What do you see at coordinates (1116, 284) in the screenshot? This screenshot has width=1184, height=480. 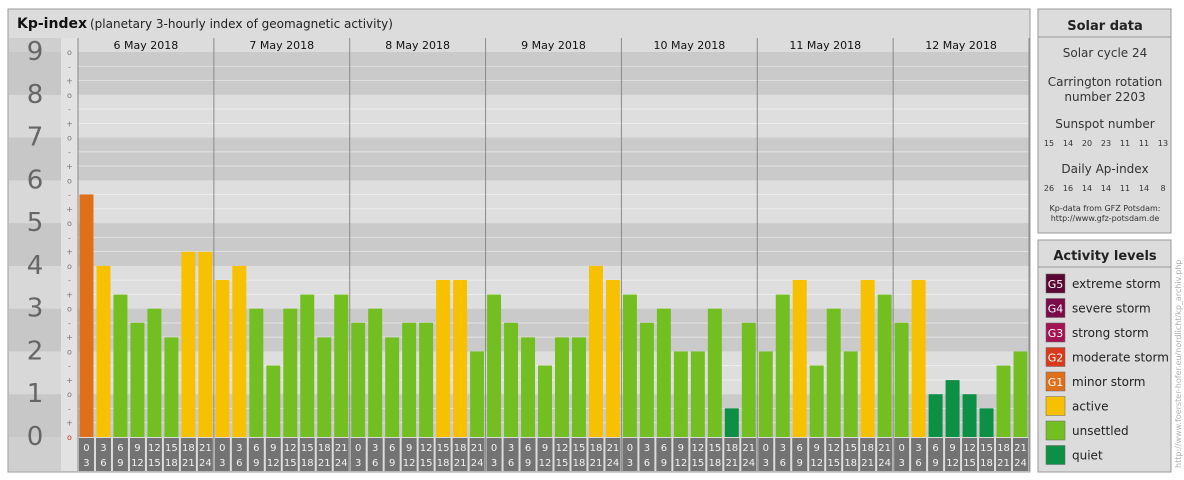 I see `legend-label: extreme storm` at bounding box center [1116, 284].